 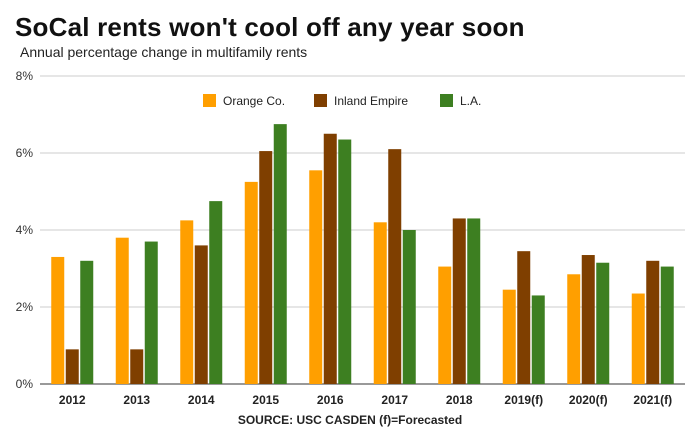 I want to click on legend: Orange Co. Inland Empire L.A., so click(x=342, y=101).